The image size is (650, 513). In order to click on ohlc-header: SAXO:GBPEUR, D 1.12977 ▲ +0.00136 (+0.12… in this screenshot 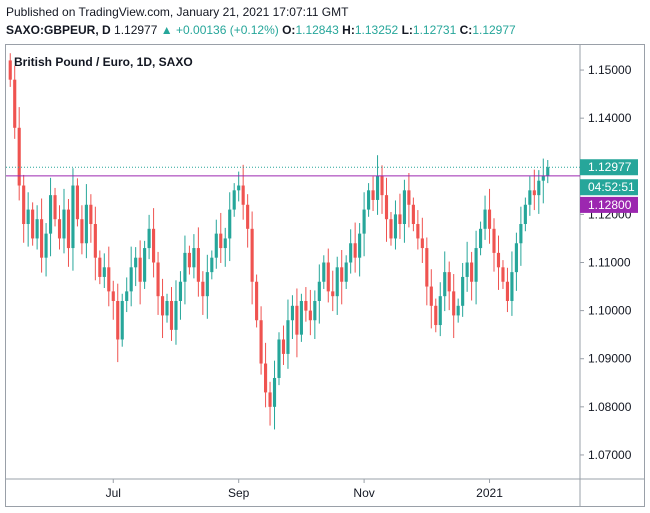, I will do `click(261, 30)`.